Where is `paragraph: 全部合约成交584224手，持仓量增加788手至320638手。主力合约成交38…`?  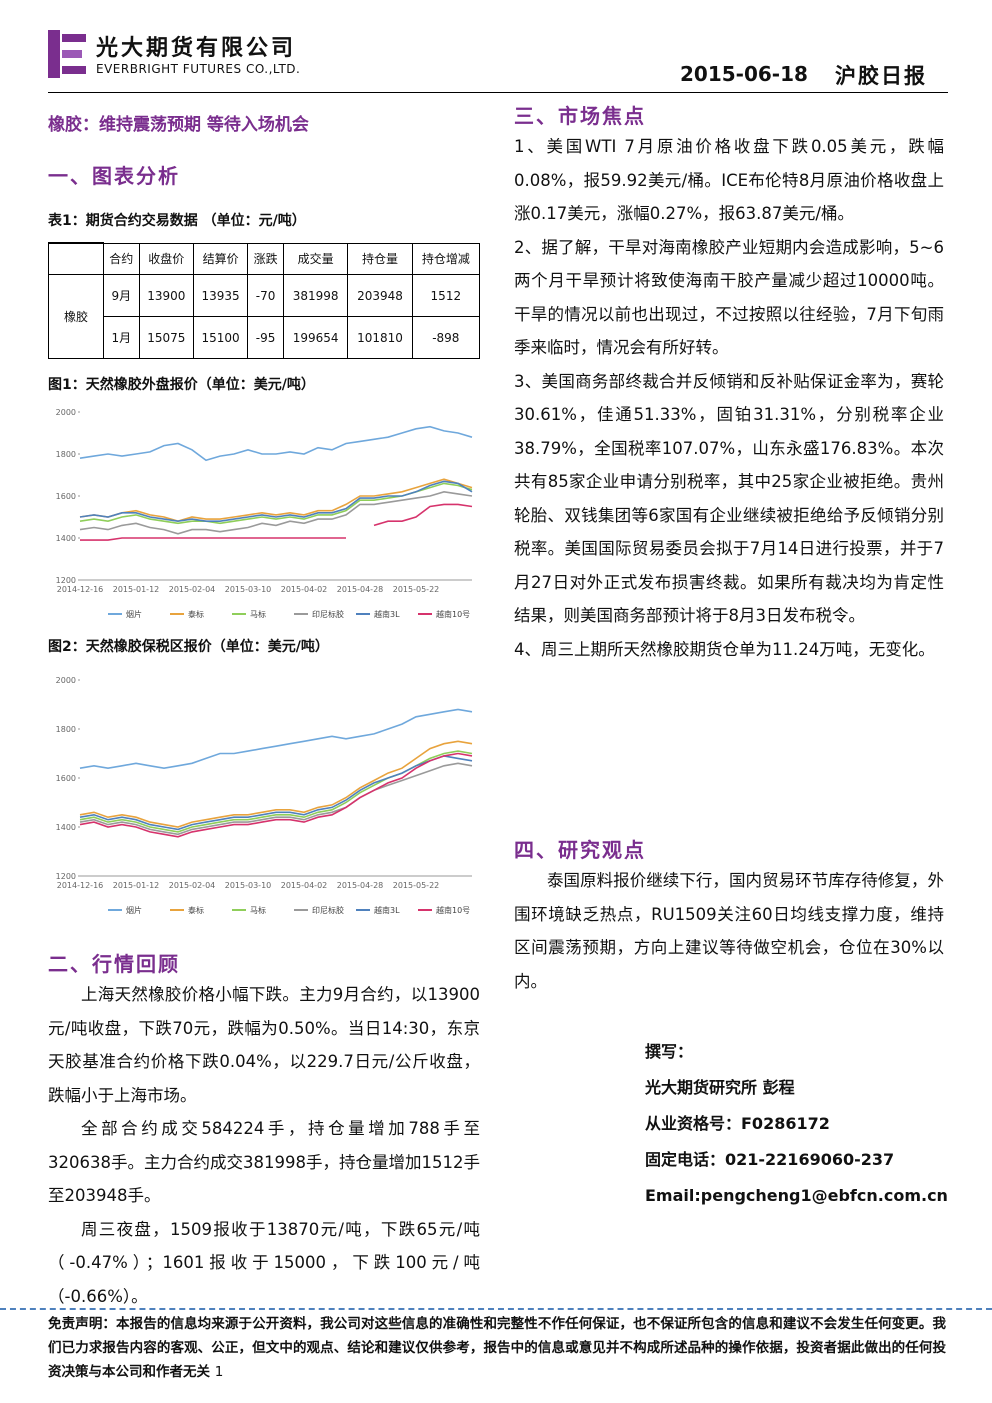 paragraph: 全部合约成交584224手，持仓量增加788手至320638手。主力合约成交38… is located at coordinates (264, 1162).